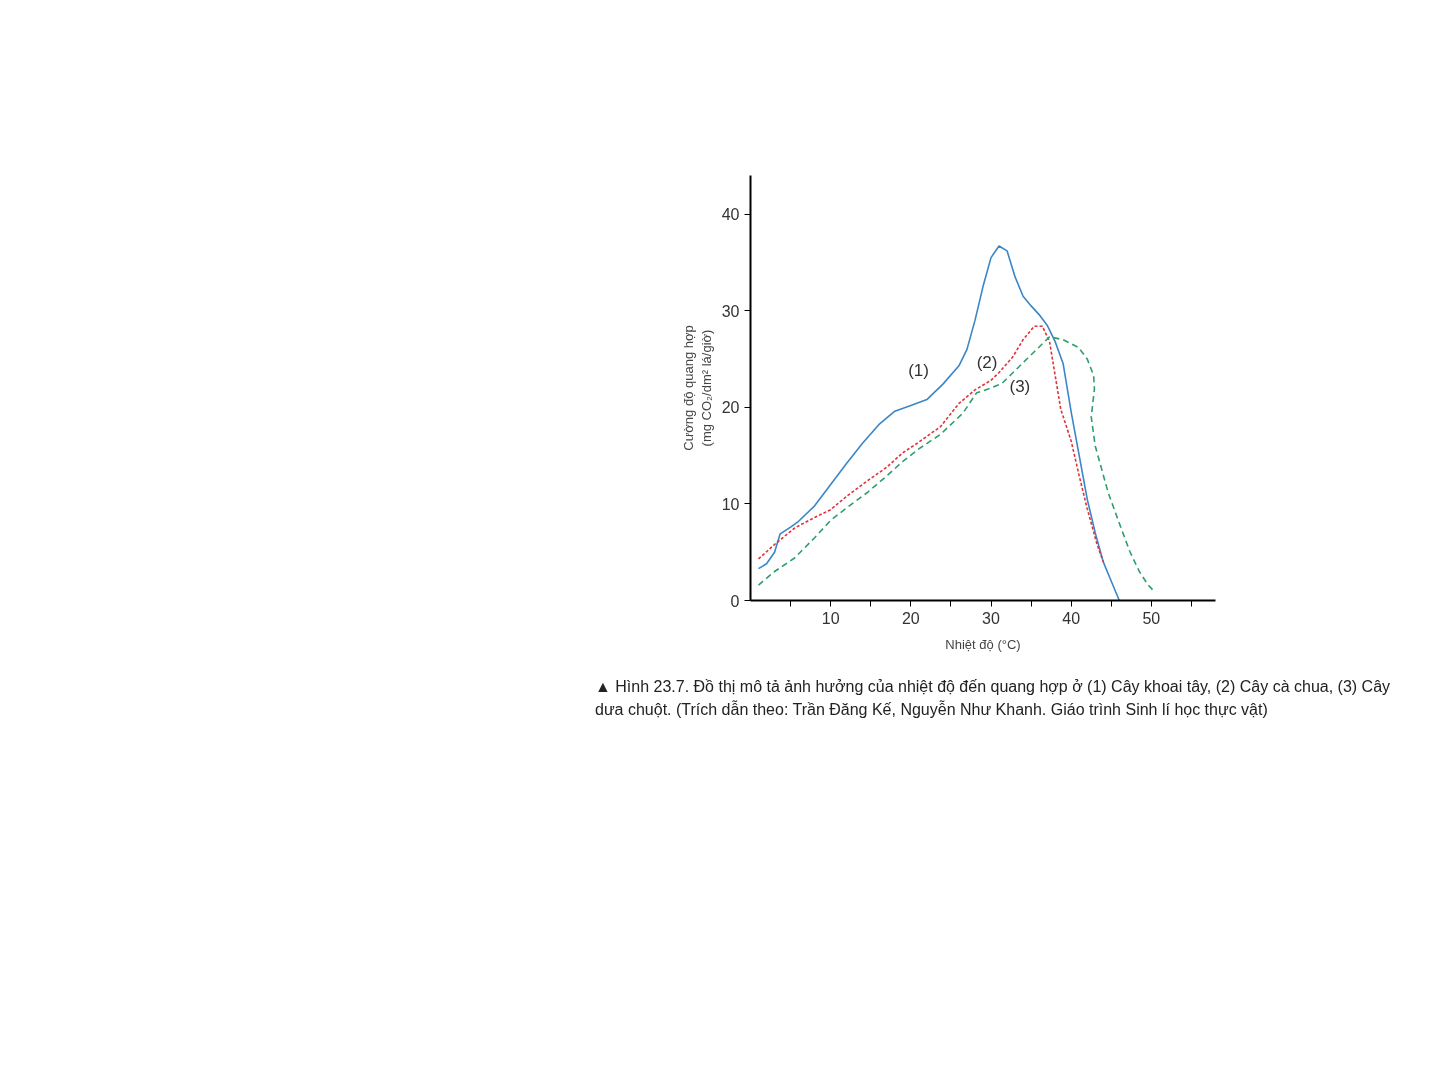 This screenshot has height=1081, width=1441. I want to click on series-label: (1), so click(918, 371).